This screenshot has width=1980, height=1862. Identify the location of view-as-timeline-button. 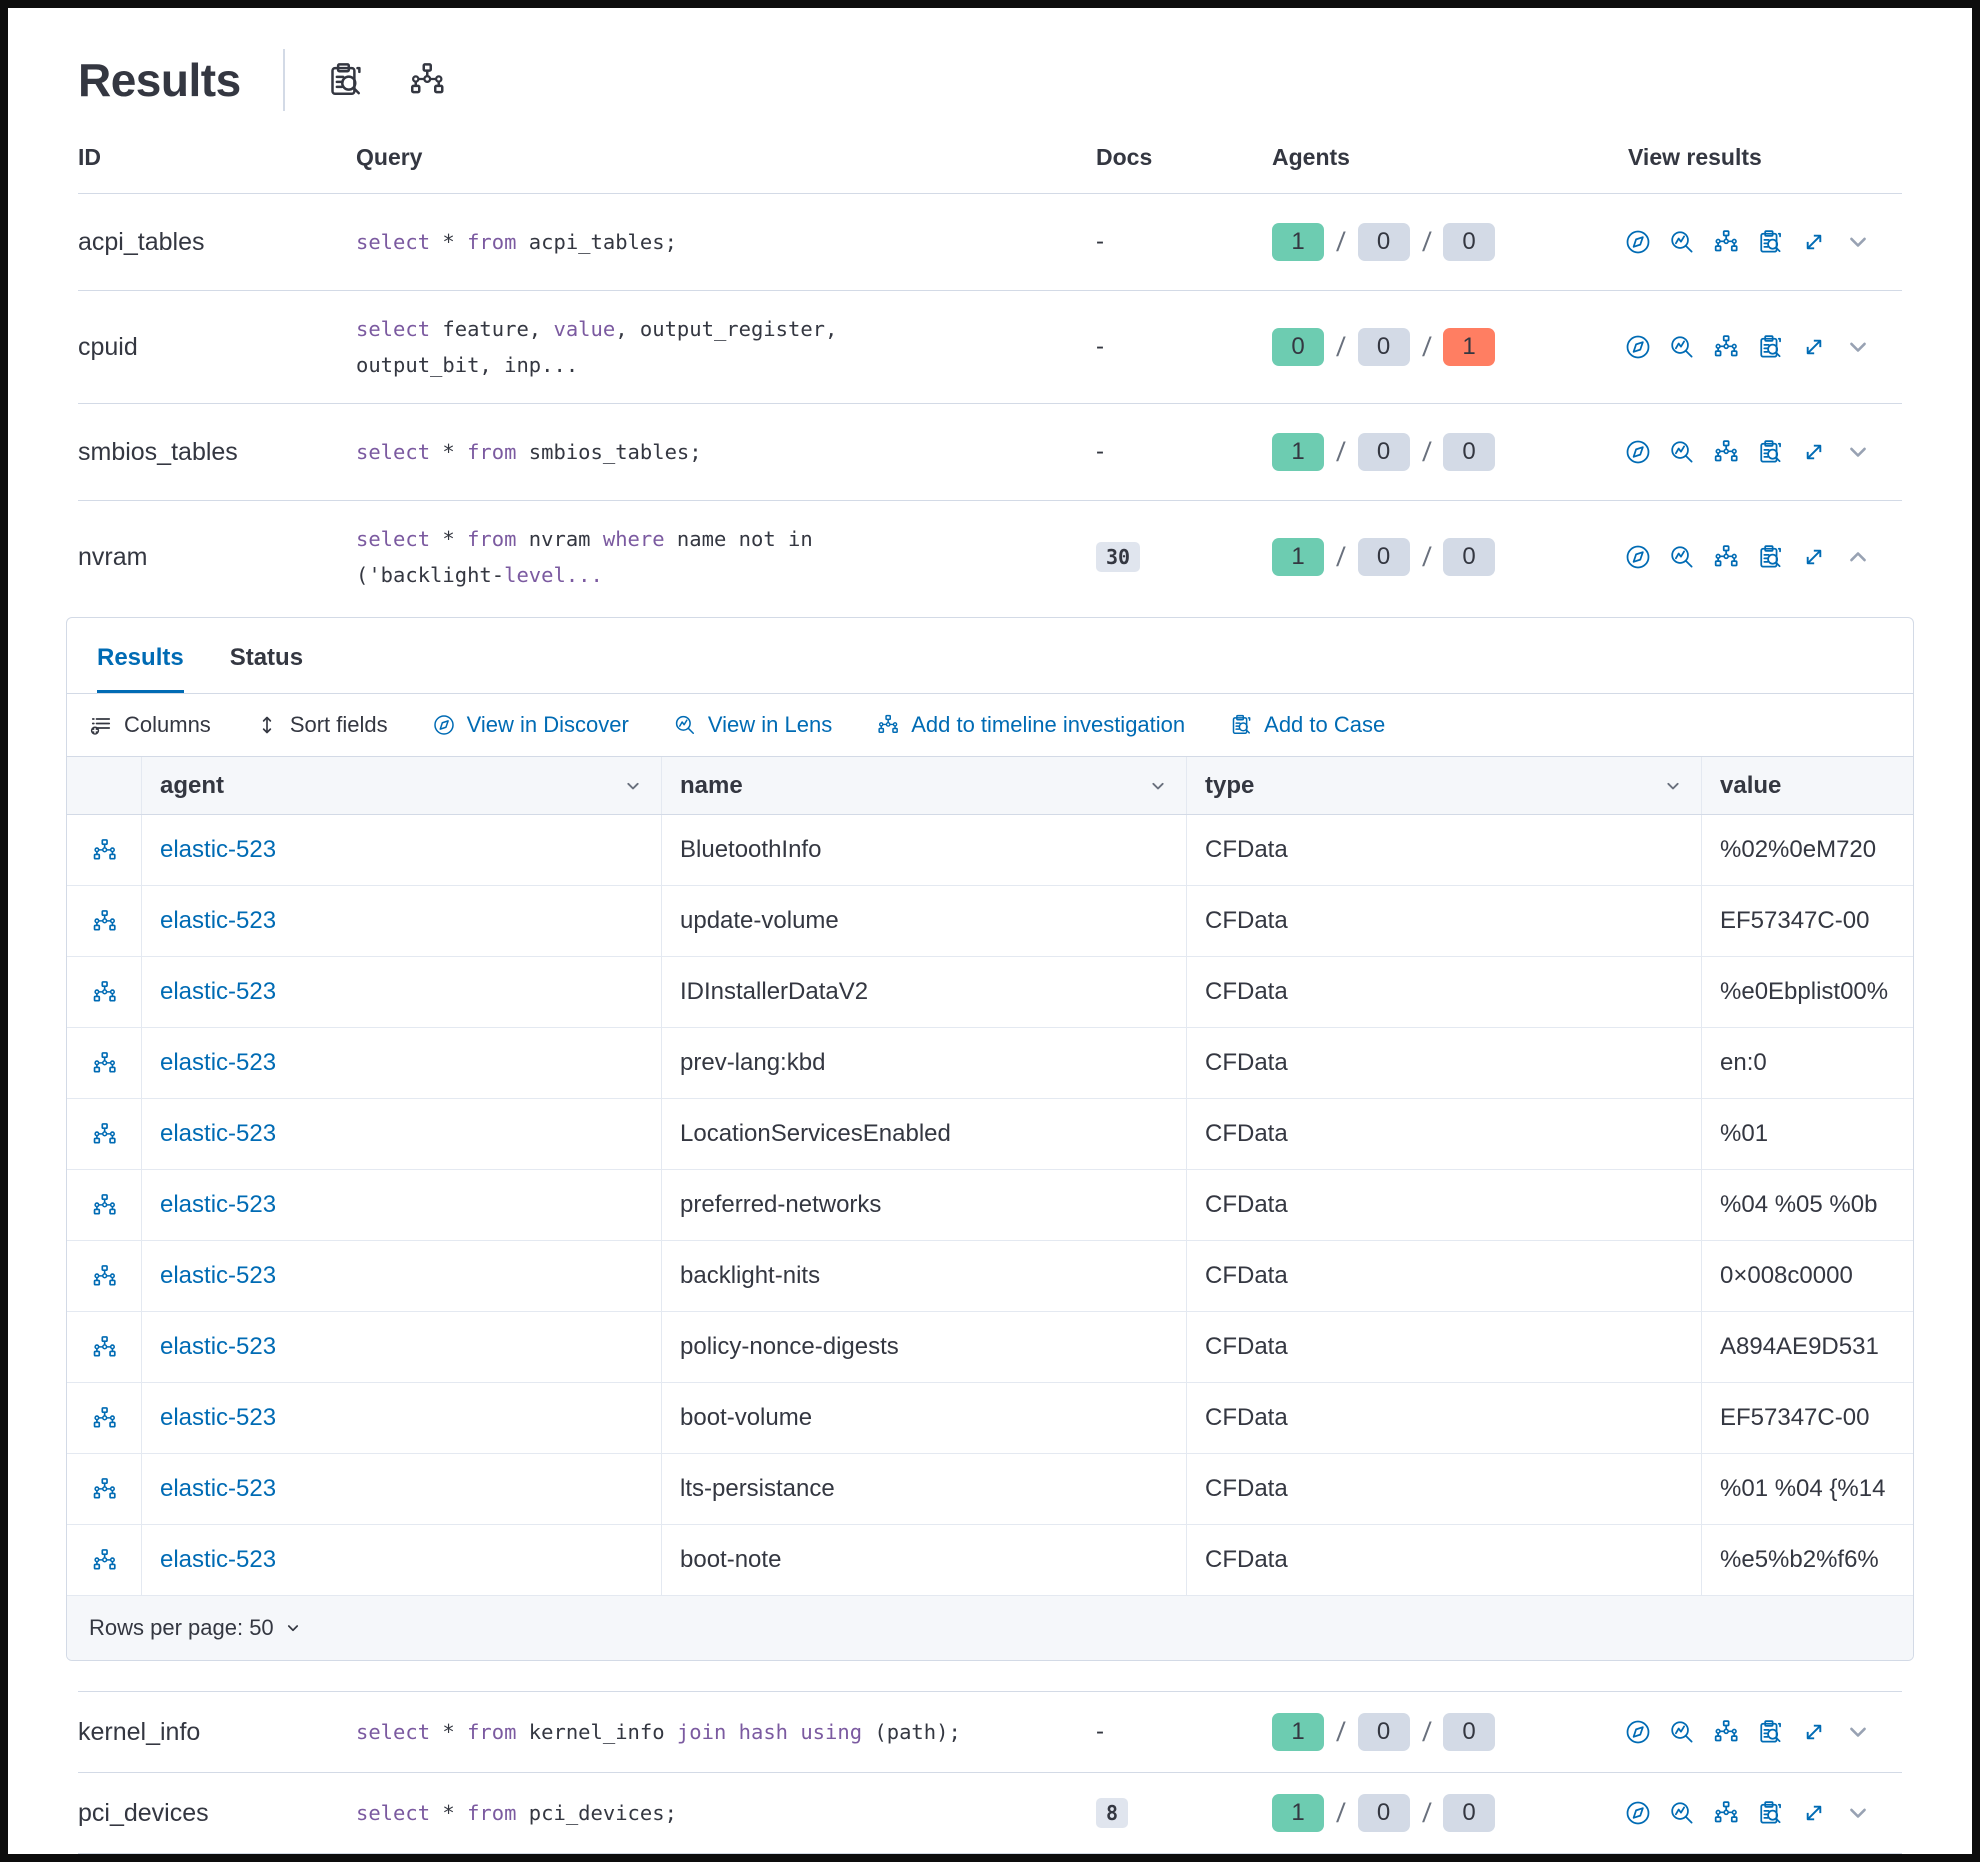
(427, 80).